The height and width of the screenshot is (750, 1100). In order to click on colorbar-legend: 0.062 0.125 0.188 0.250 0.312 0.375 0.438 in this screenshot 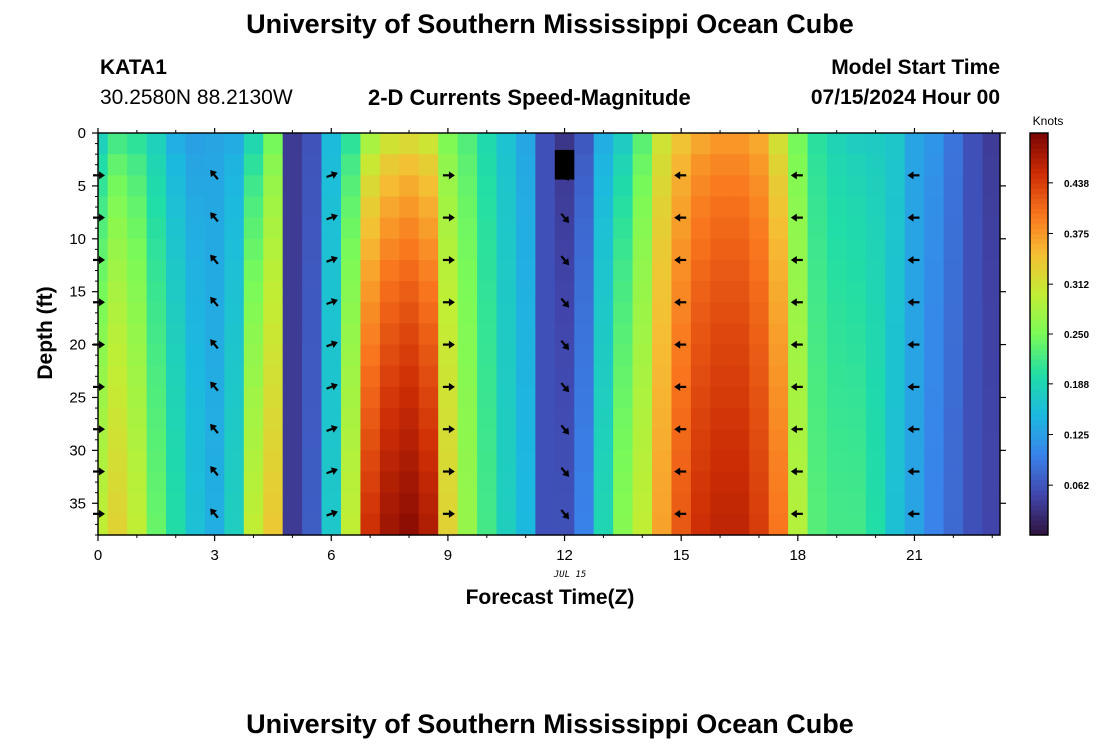, I will do `click(1059, 334)`.